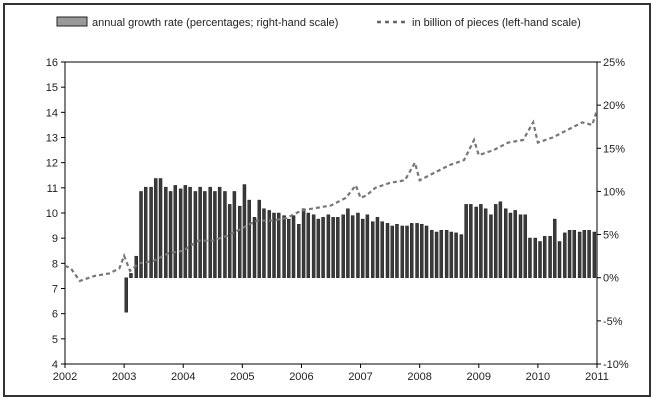 The width and height of the screenshot is (658, 405). I want to click on x-tick-label: 2008, so click(419, 377).